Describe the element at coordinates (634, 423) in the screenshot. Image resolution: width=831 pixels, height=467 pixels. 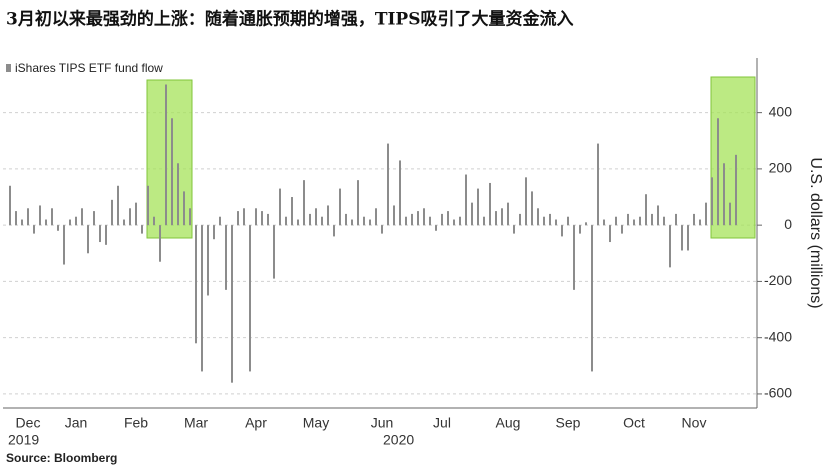
I see `x-tick-label: Oct` at that location.